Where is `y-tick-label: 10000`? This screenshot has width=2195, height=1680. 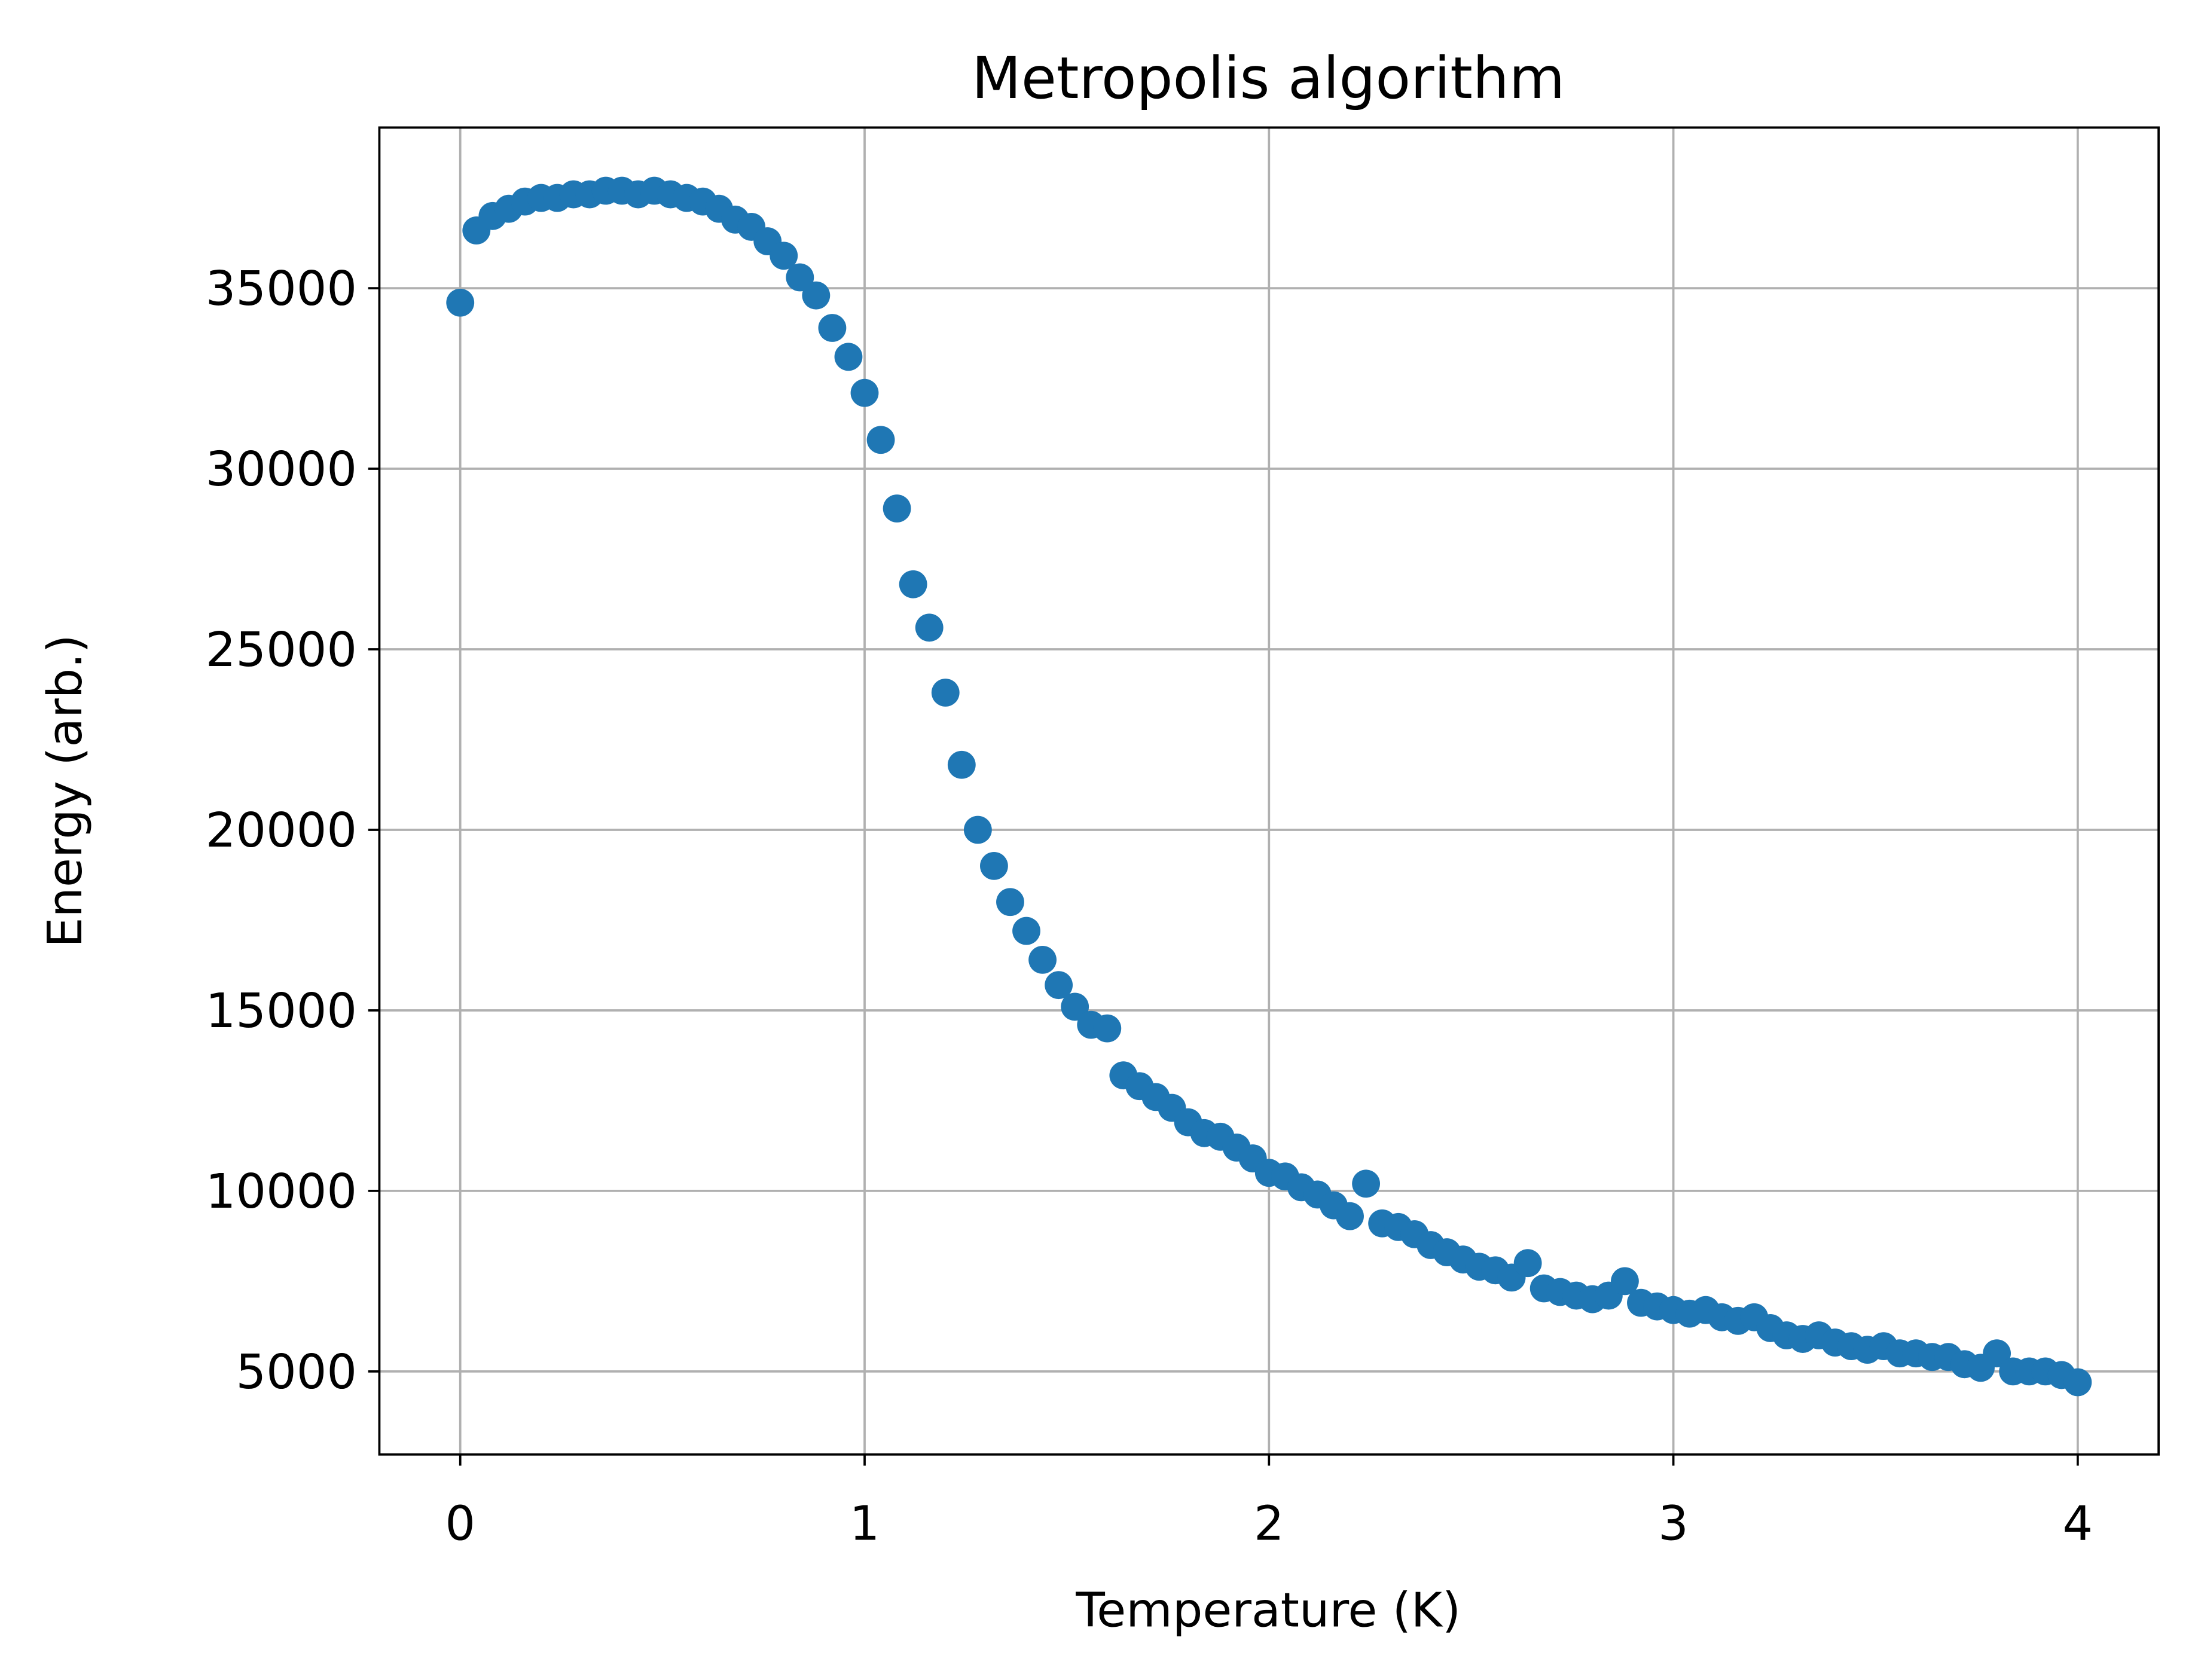 y-tick-label: 10000 is located at coordinates (281, 1191).